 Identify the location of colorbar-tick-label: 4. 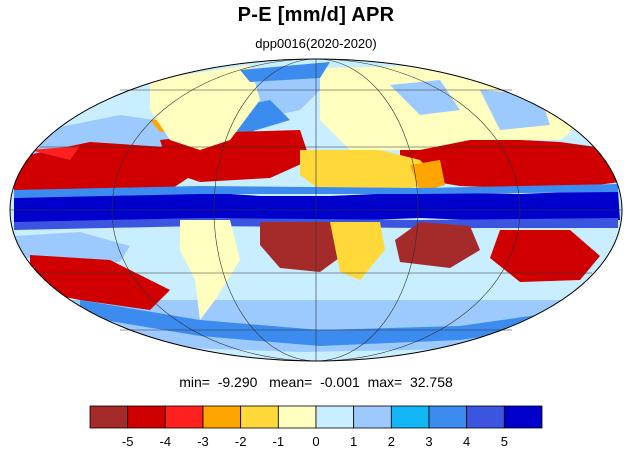
(466, 441).